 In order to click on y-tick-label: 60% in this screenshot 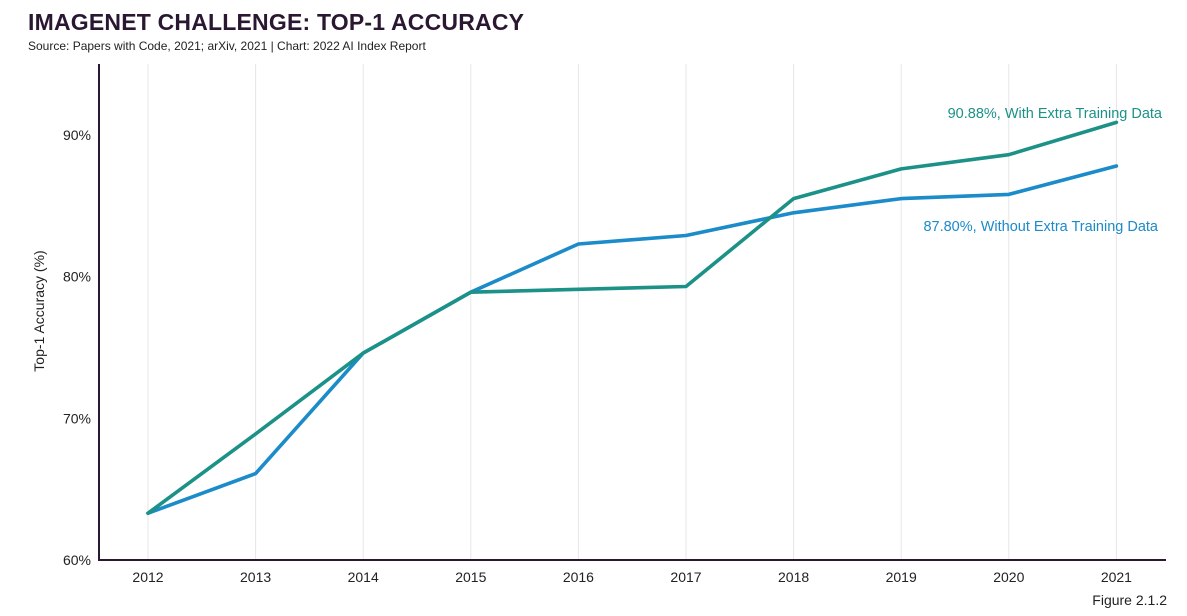, I will do `click(77, 560)`.